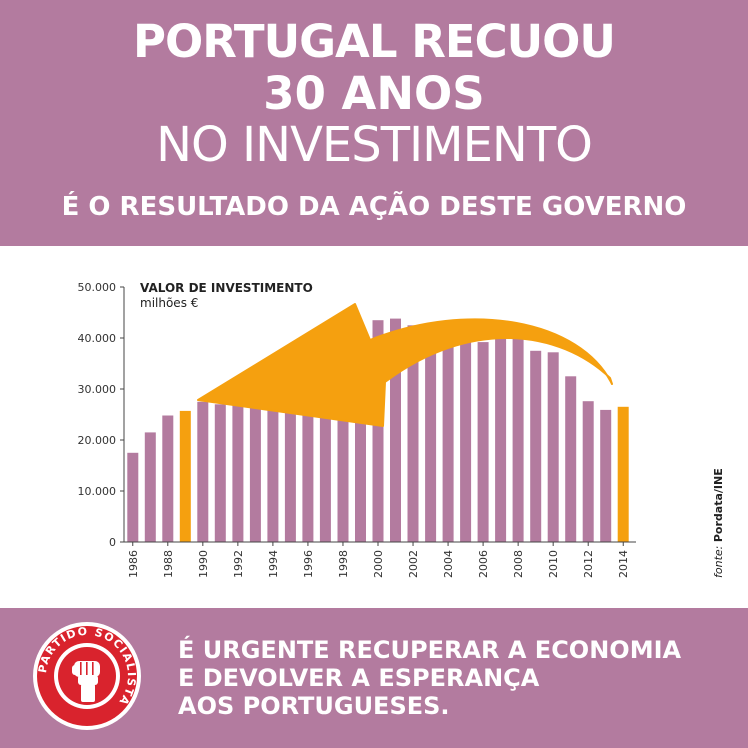 The width and height of the screenshot is (748, 748). I want to click on bar-2013, so click(606, 475).